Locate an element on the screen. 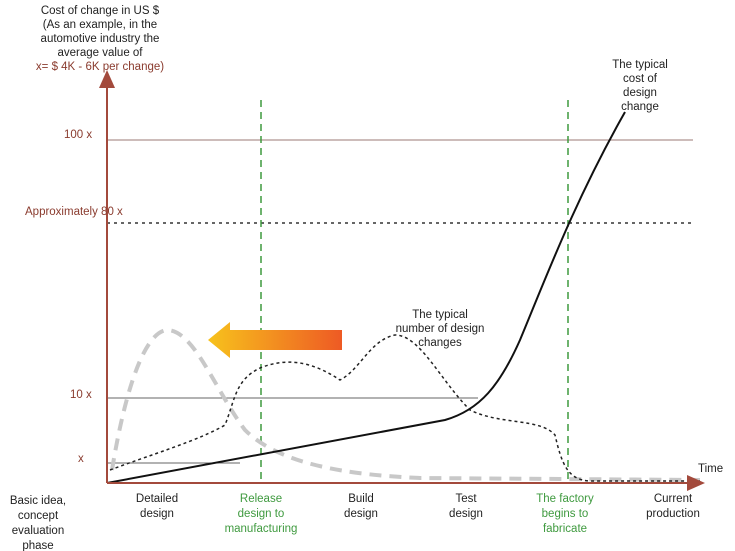  shift-arrow is located at coordinates (275, 340).